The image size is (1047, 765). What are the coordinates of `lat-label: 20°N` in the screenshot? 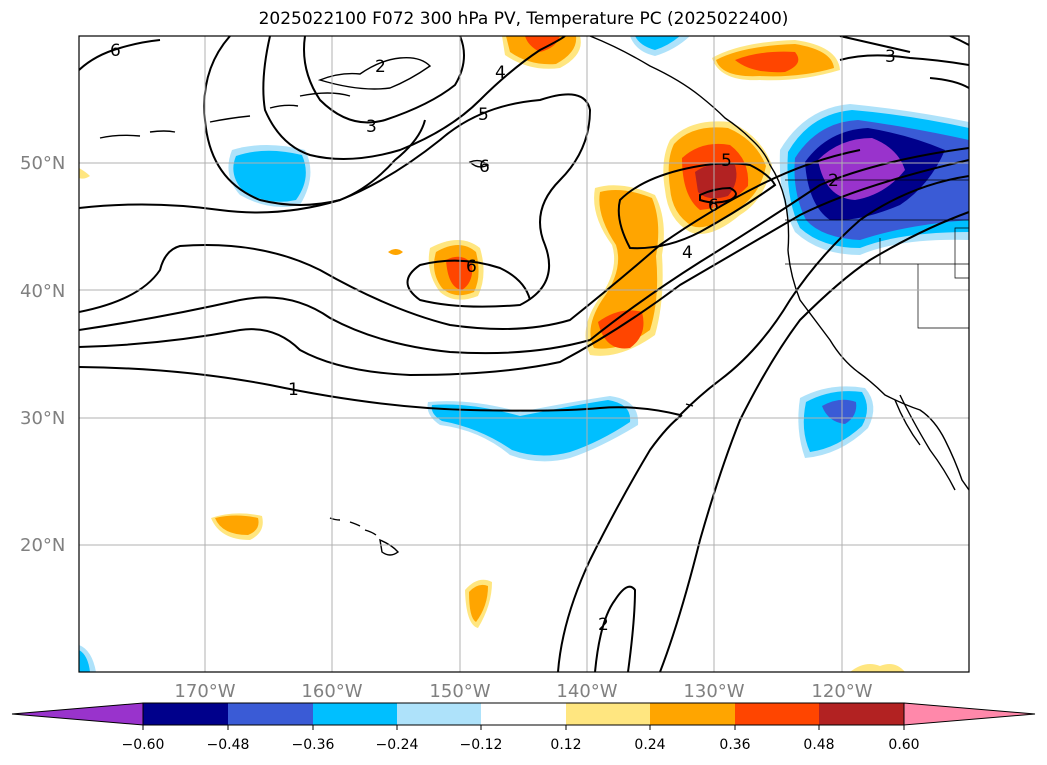 It's located at (42, 545).